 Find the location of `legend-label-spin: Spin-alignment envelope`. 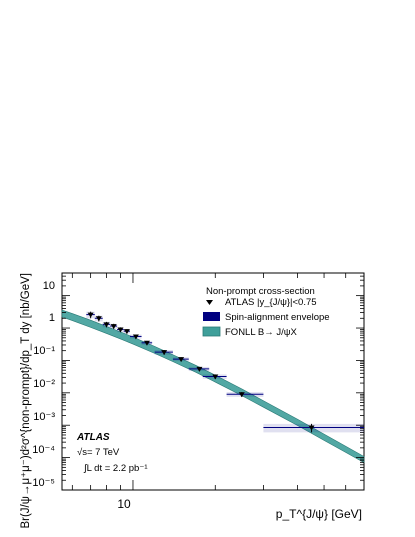

legend-label-spin: Spin-alignment envelope is located at coordinates (277, 317).